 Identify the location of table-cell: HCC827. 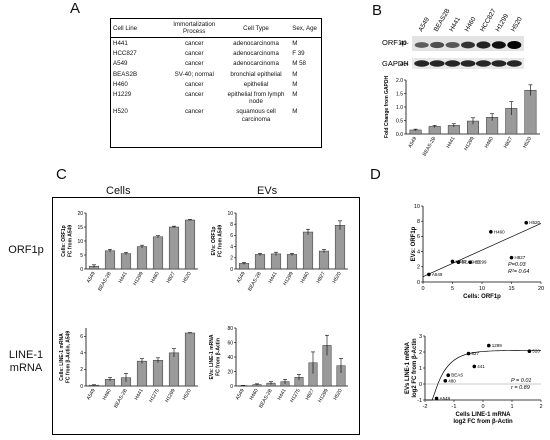
(125, 54).